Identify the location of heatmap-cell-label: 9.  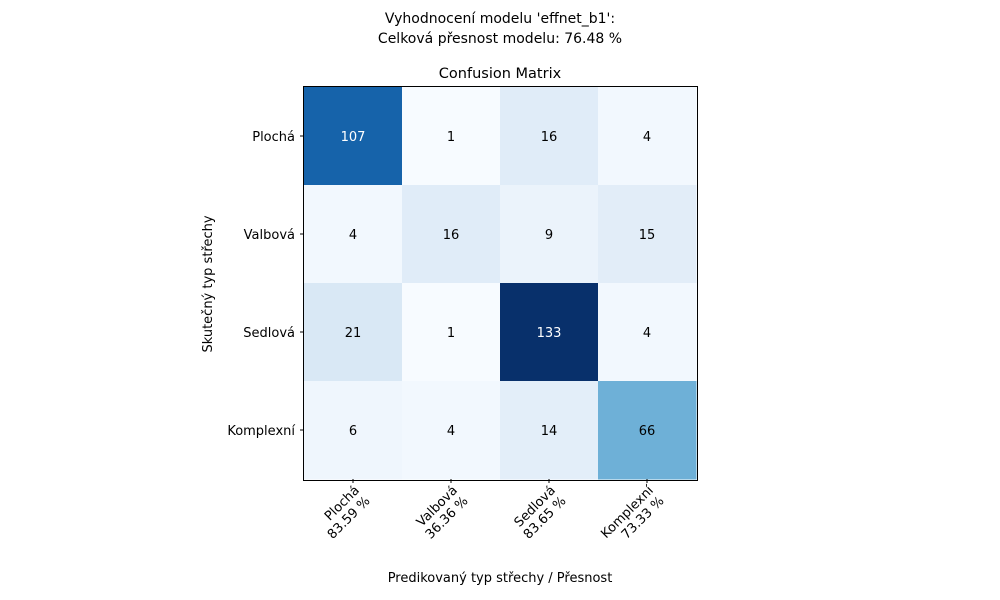
(549, 235).